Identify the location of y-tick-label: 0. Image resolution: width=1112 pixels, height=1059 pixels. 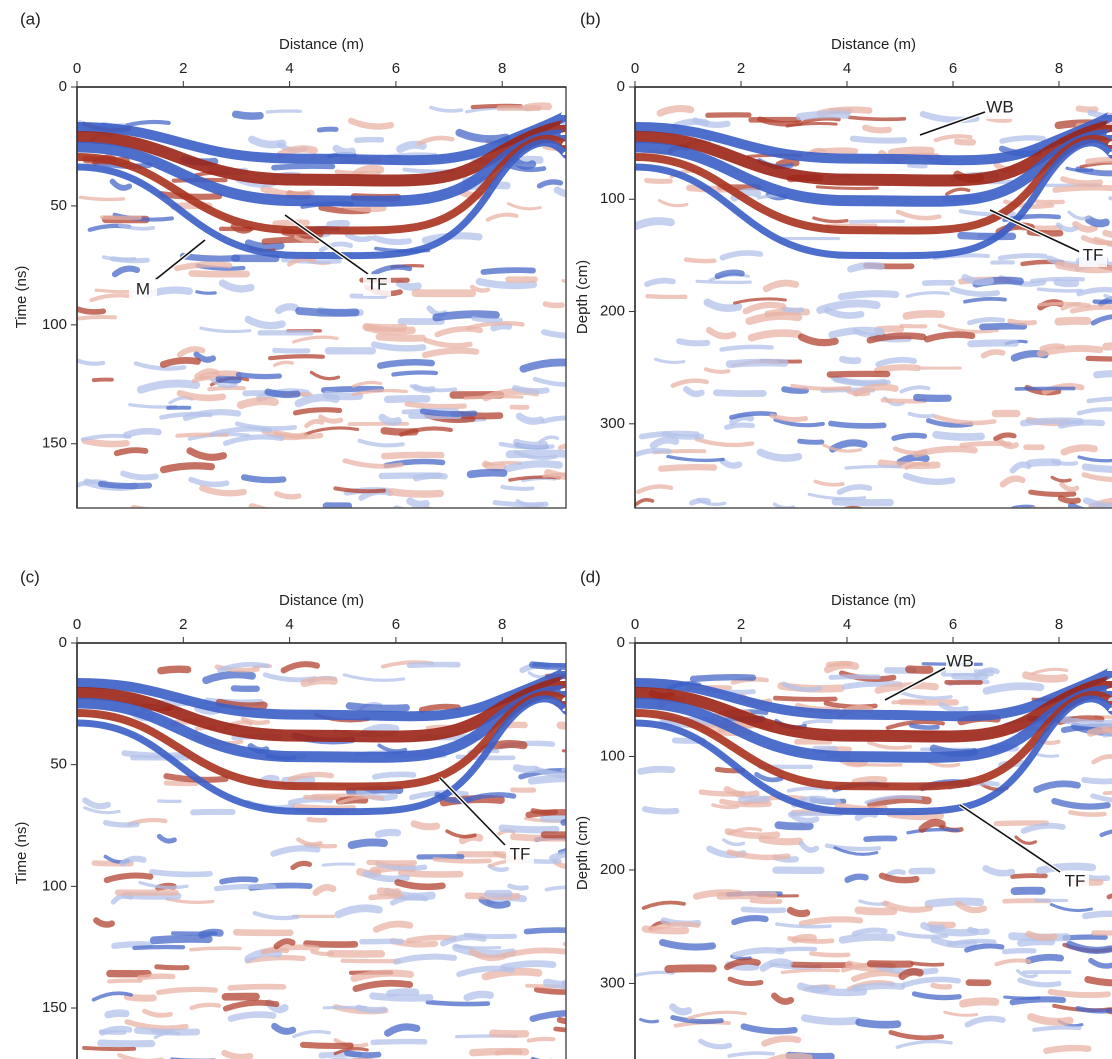
(621, 86).